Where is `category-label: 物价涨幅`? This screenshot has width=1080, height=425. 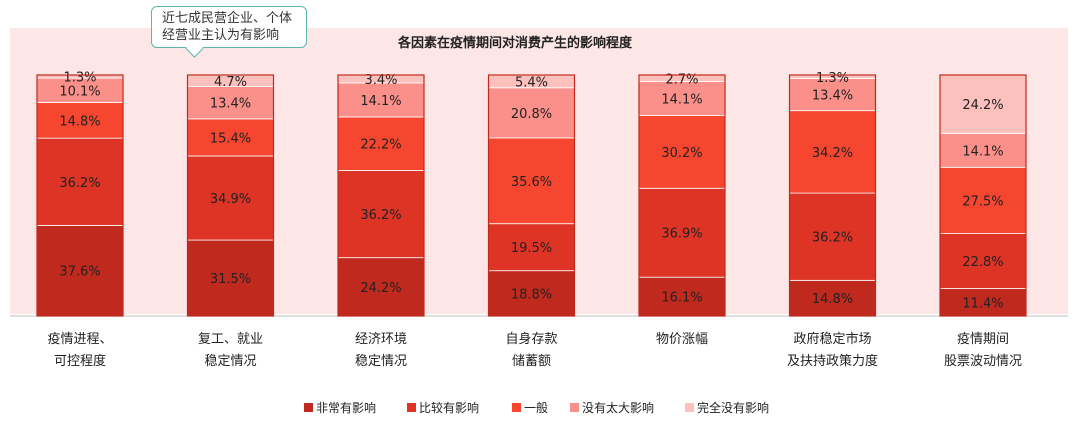 category-label: 物价涨幅 is located at coordinates (682, 339).